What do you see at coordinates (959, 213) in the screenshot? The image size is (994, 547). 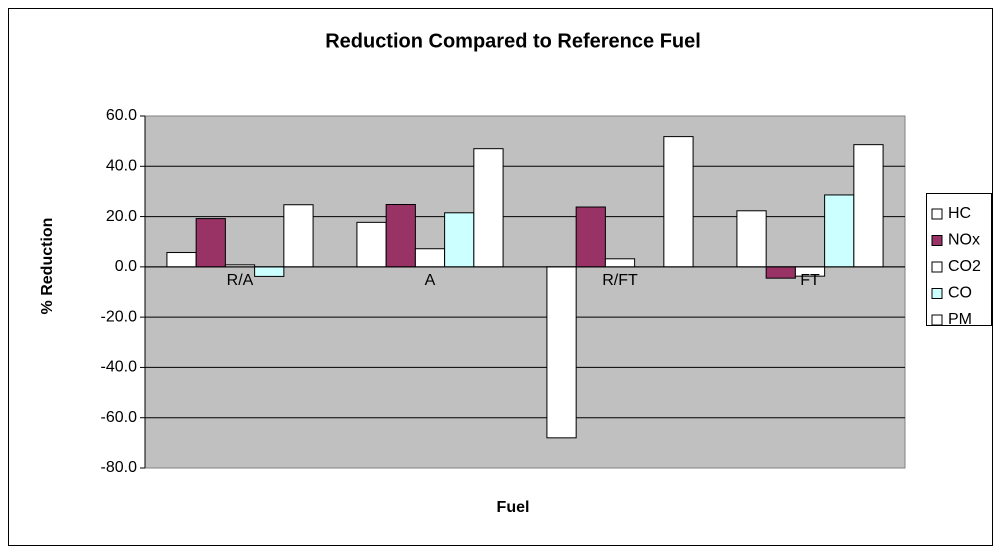 I see `legend-label: HC` at bounding box center [959, 213].